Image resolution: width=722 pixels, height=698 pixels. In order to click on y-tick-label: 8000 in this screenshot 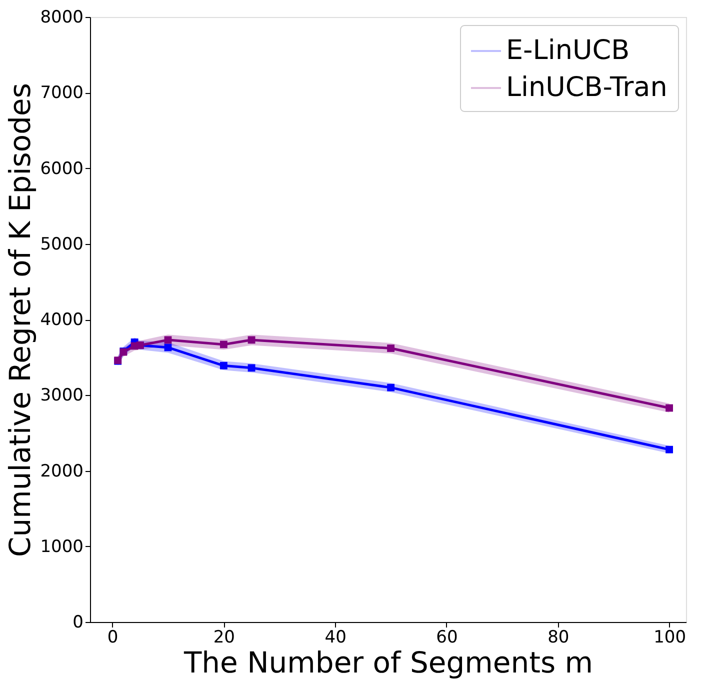, I will do `click(62, 18)`.